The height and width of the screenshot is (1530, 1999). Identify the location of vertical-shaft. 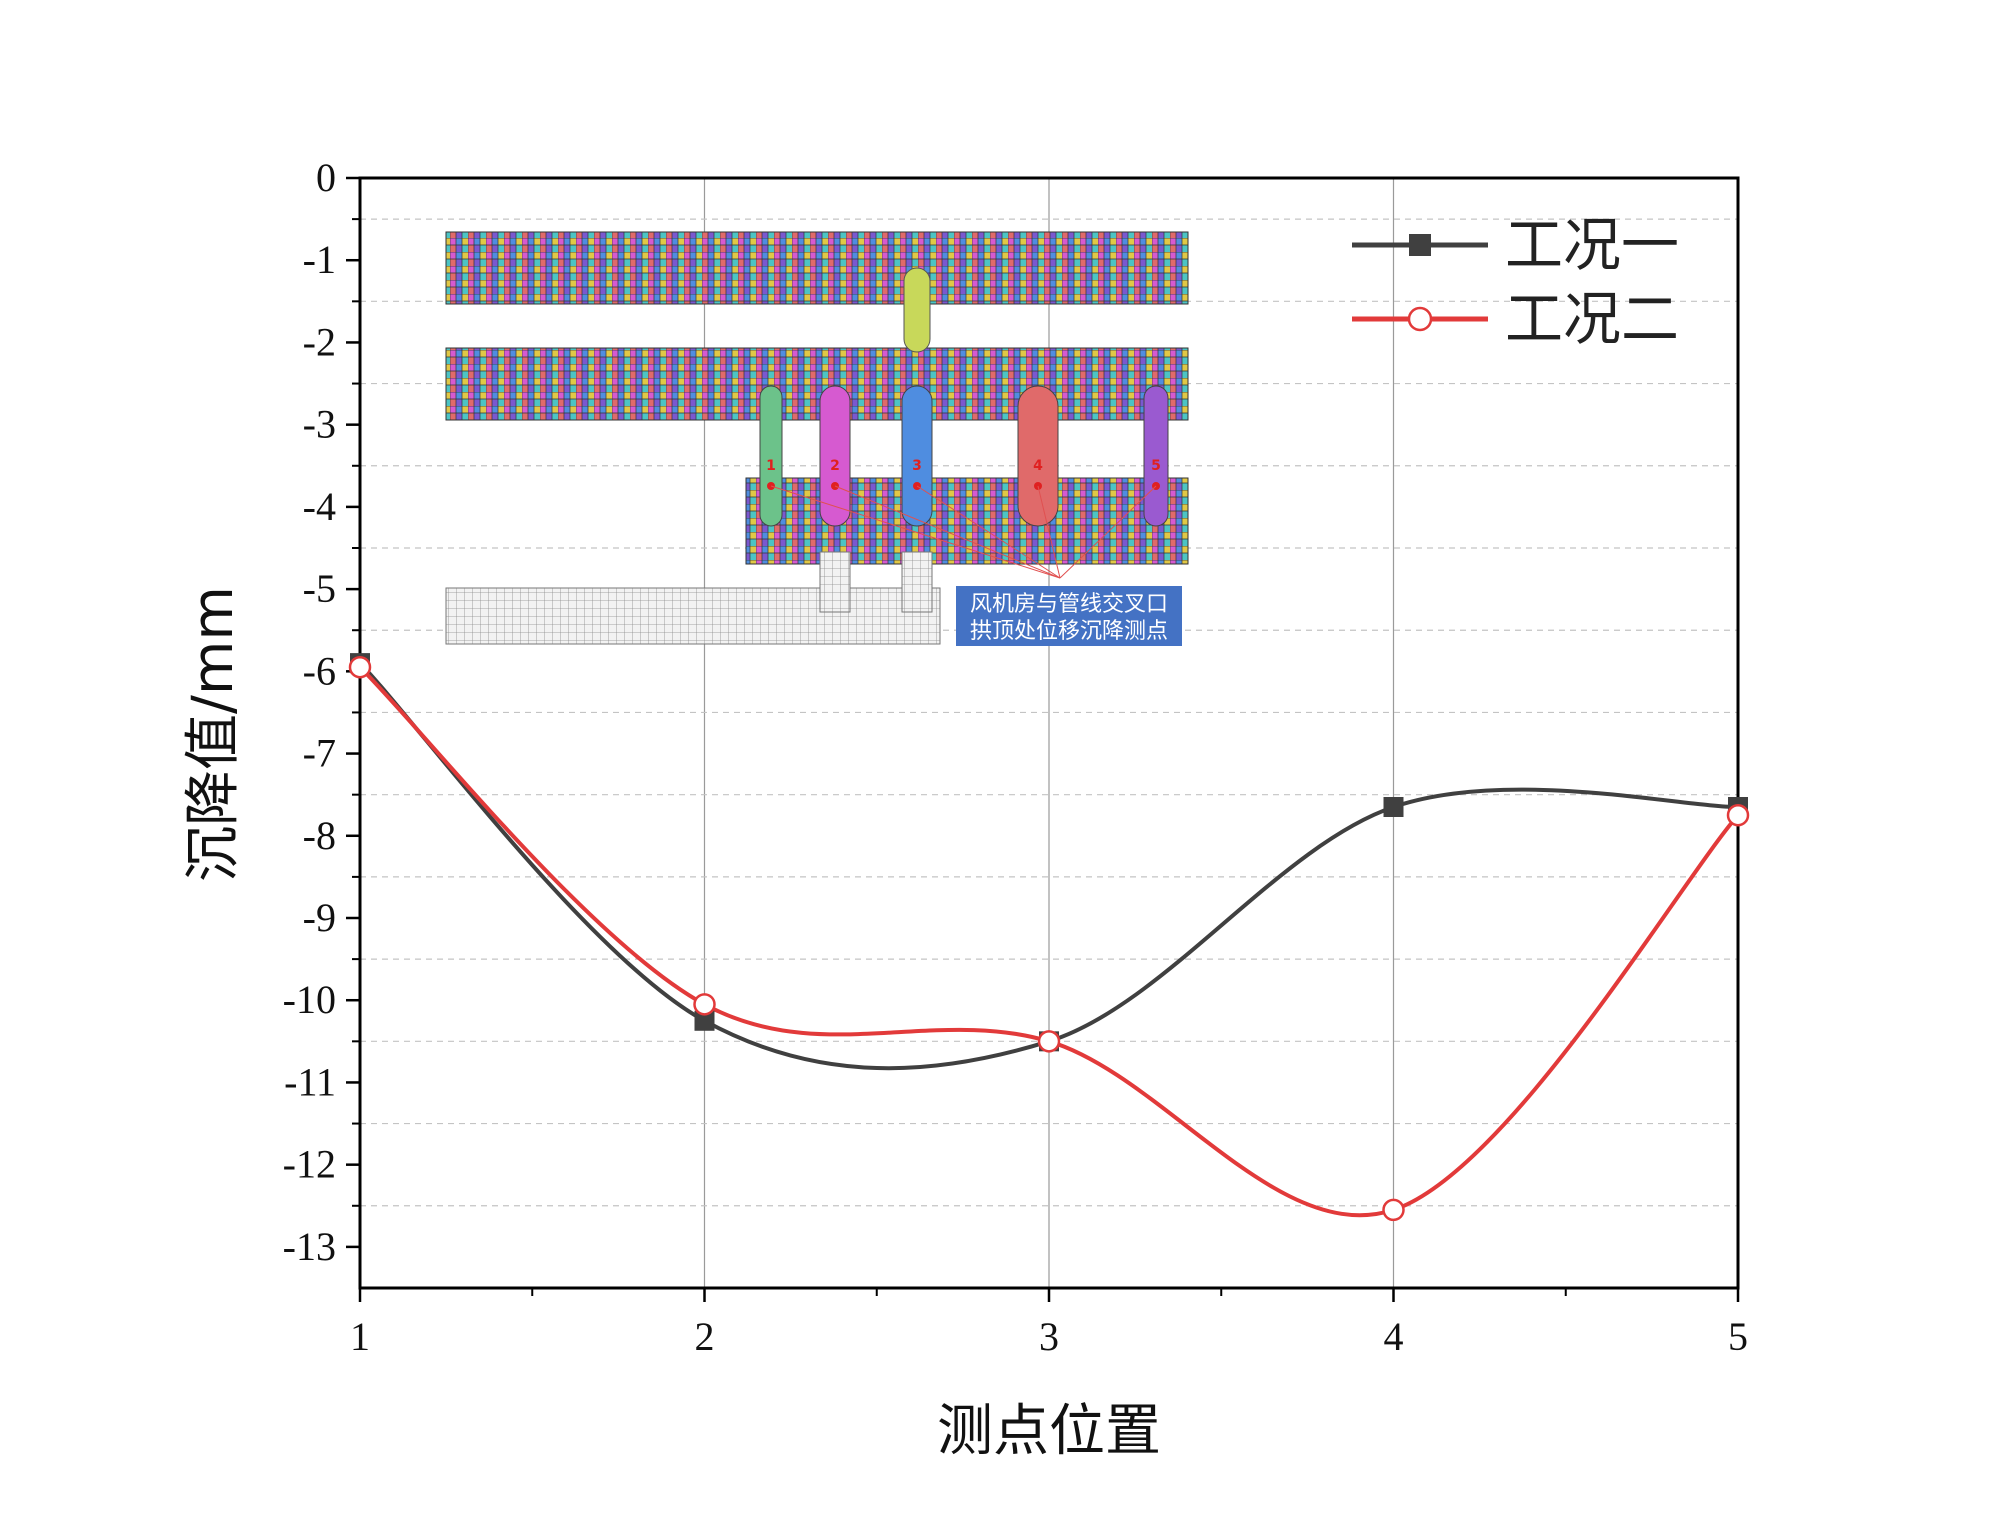
(917, 310).